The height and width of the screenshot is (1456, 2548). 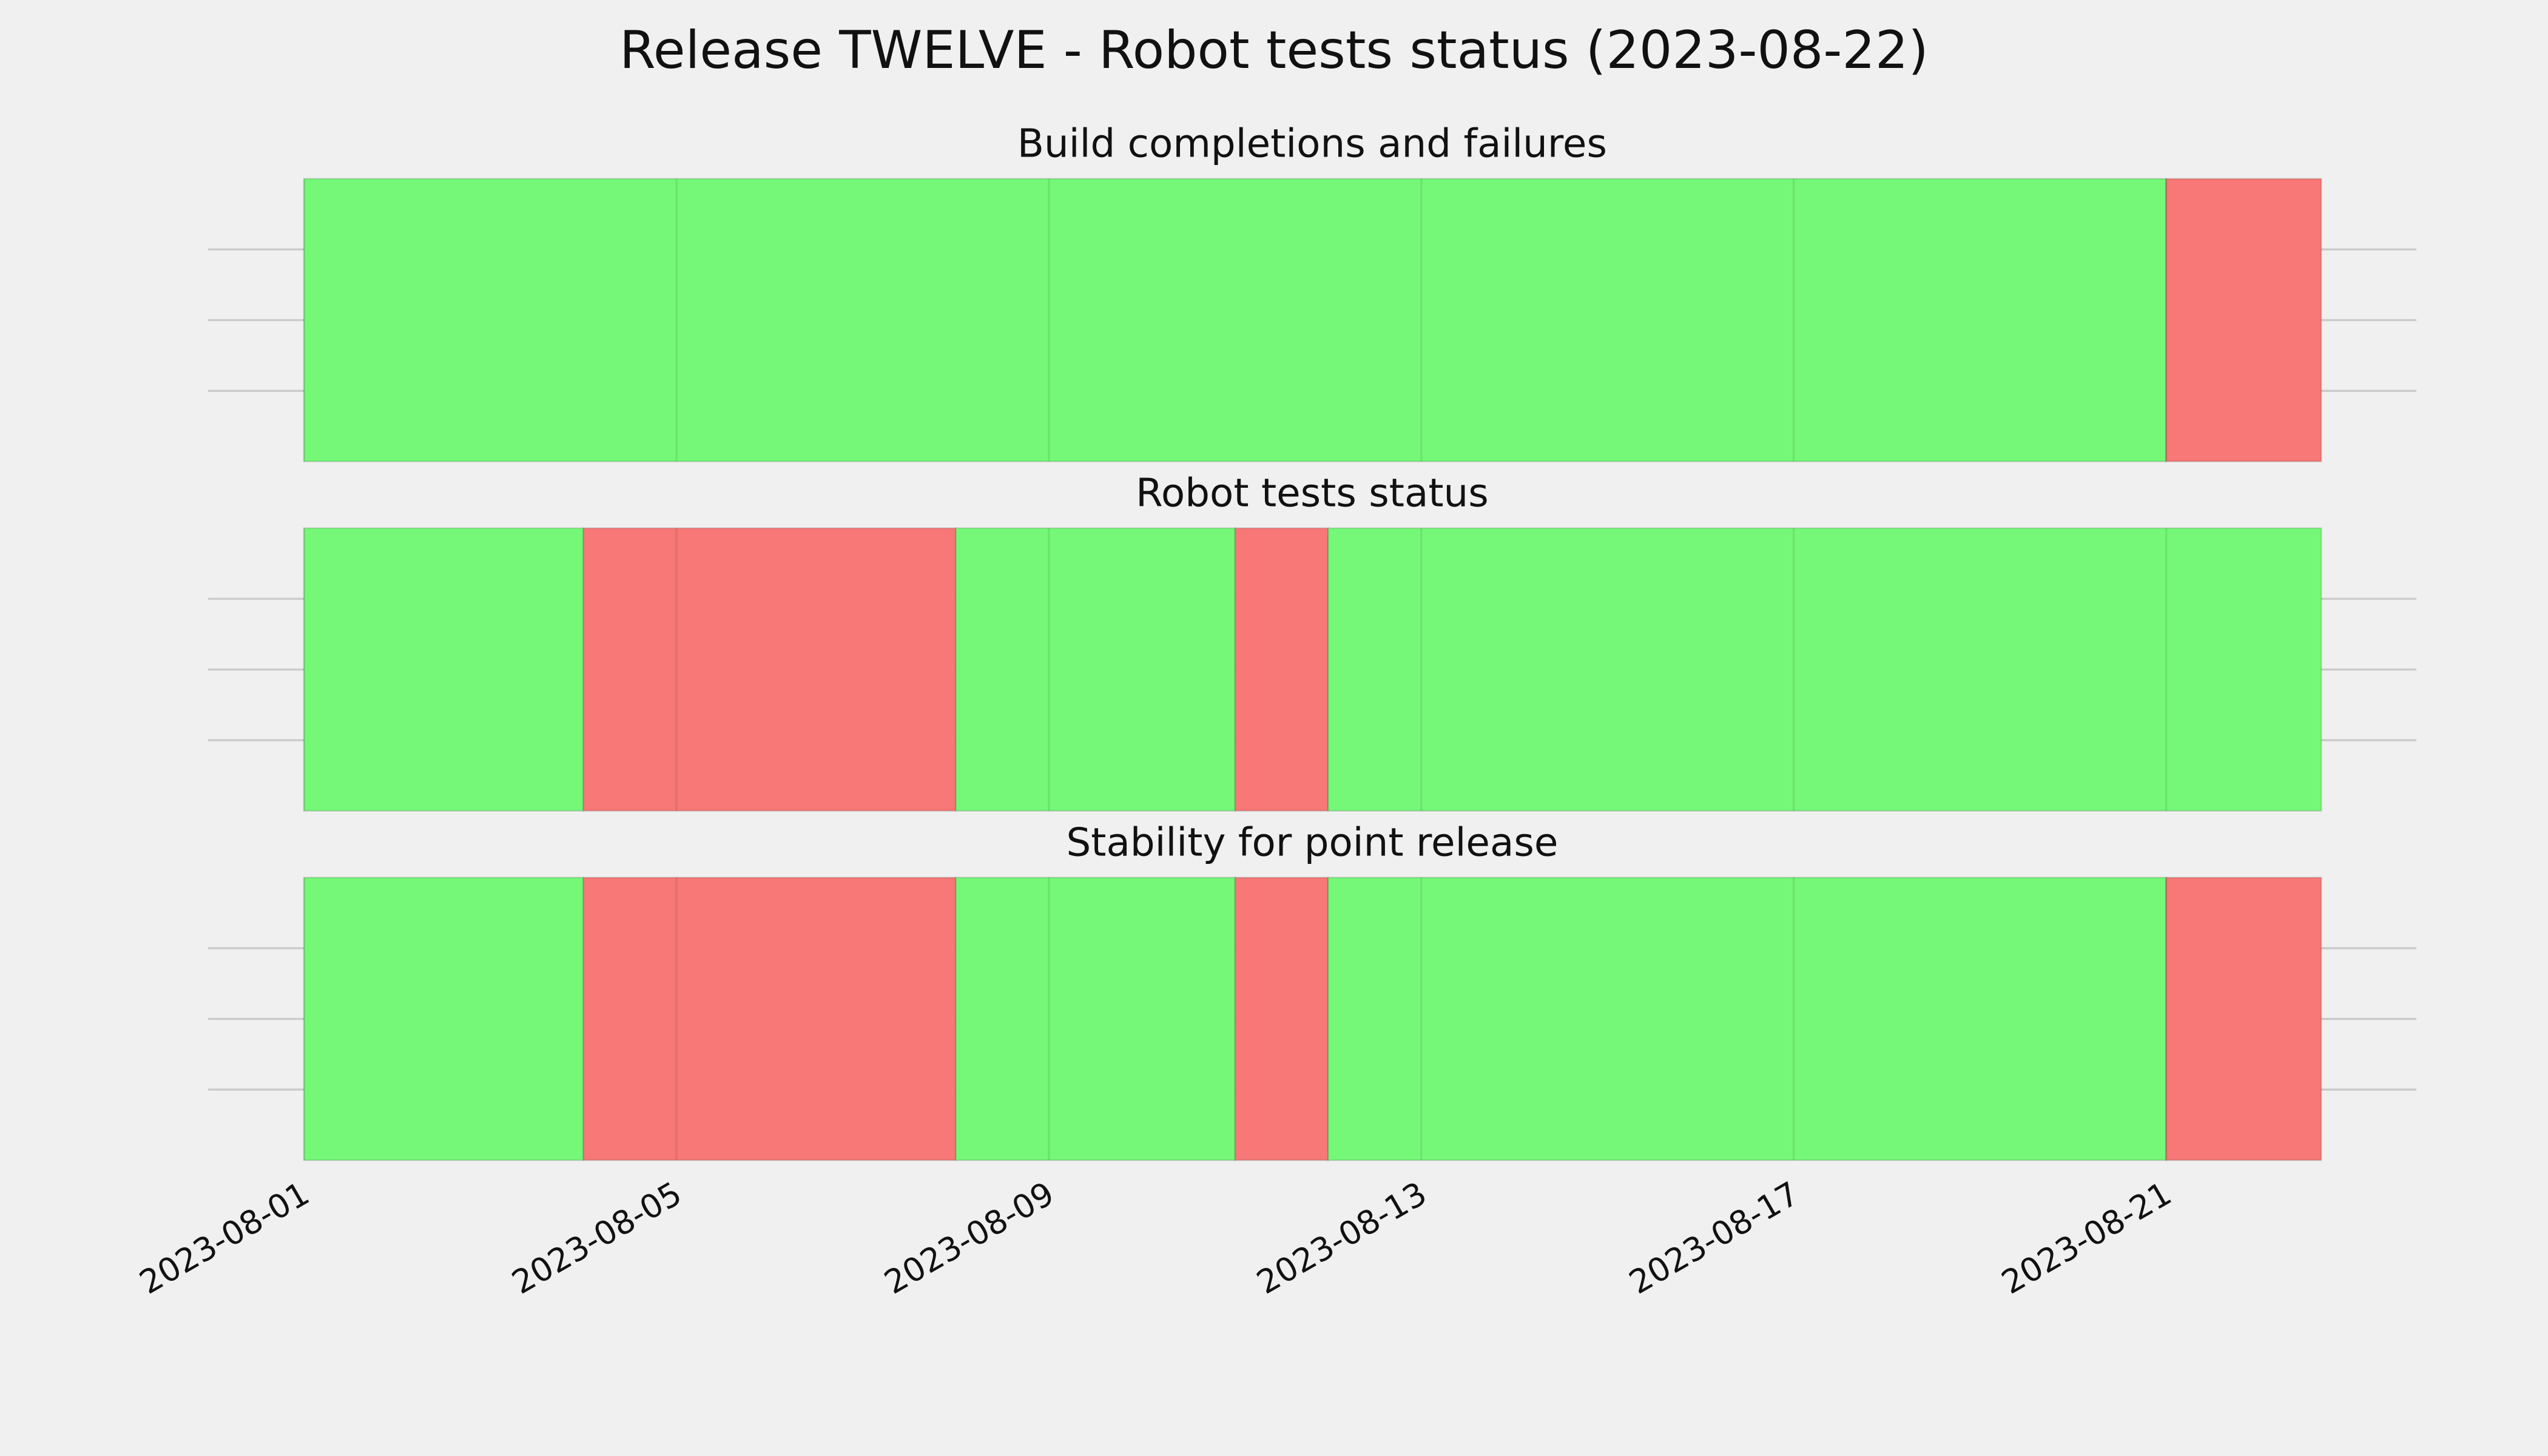 I want to click on subplot-title: Robot tests status, so click(x=1312, y=493).